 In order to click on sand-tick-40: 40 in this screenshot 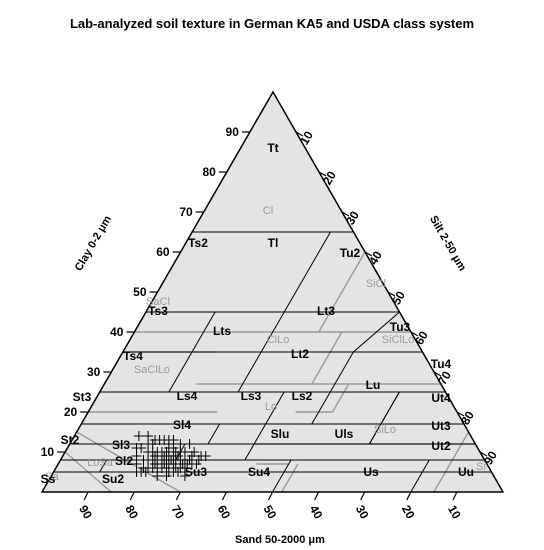, I will do `click(316, 512)`.